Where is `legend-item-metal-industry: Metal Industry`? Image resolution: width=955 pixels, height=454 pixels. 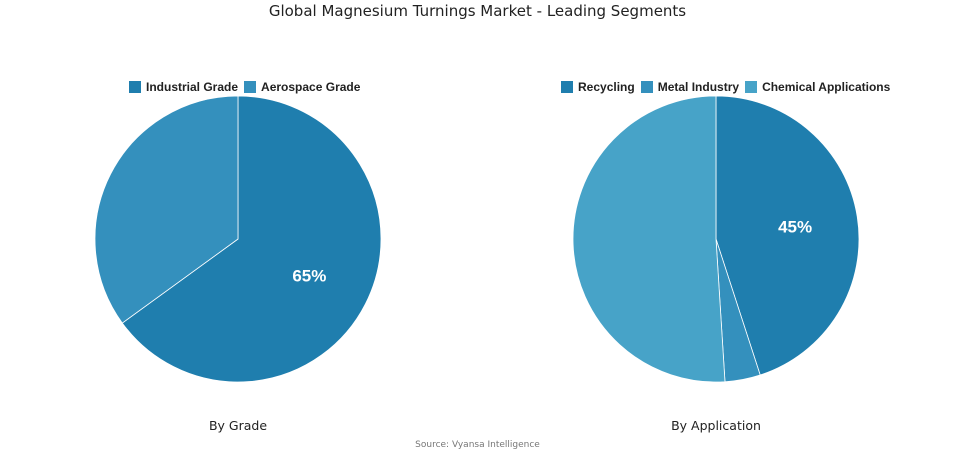 legend-item-metal-industry: Metal Industry is located at coordinates (690, 87).